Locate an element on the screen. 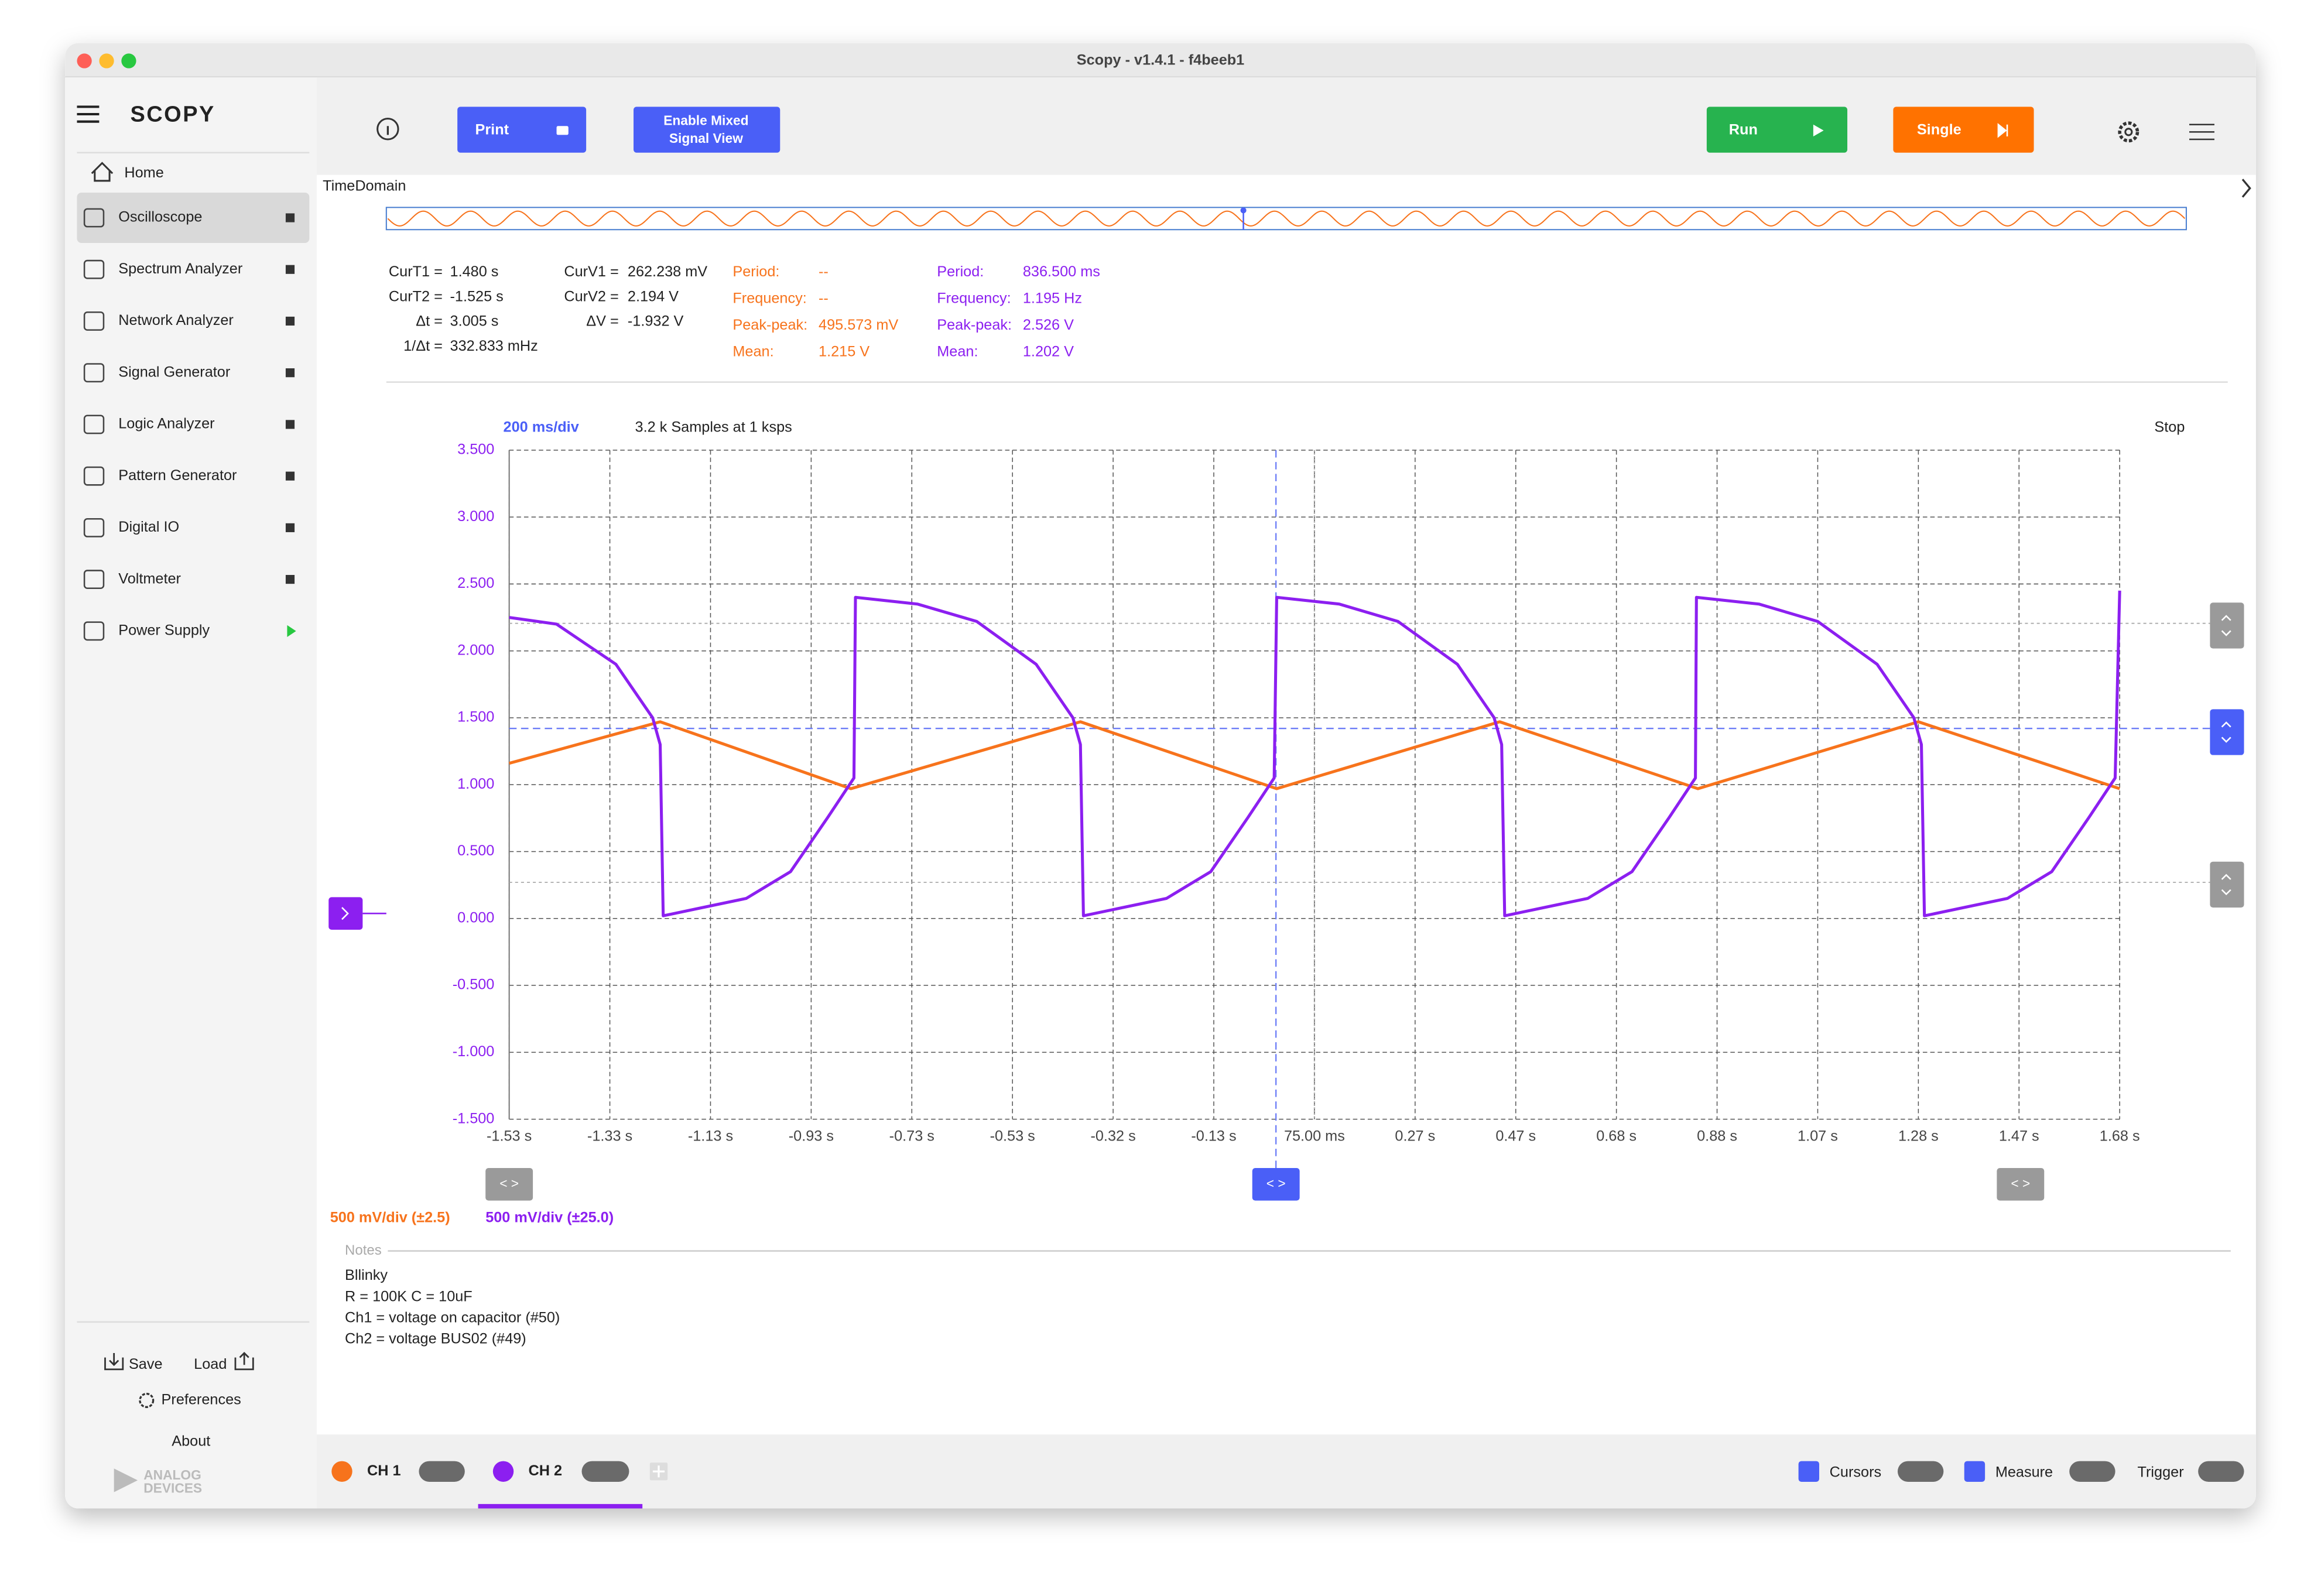 The height and width of the screenshot is (1596, 2321). readout-value: -1.525 s is located at coordinates (477, 296).